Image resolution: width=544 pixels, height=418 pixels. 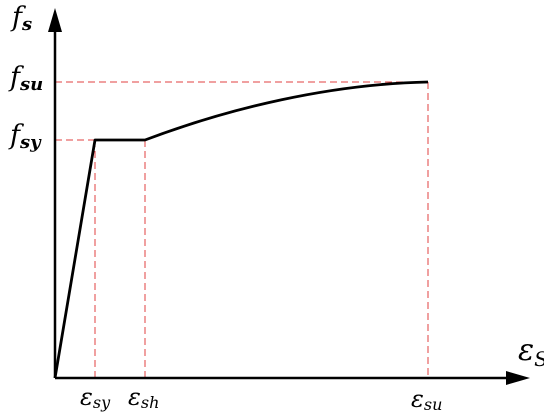 I want to click on esu-label: εsu, so click(x=426, y=399).